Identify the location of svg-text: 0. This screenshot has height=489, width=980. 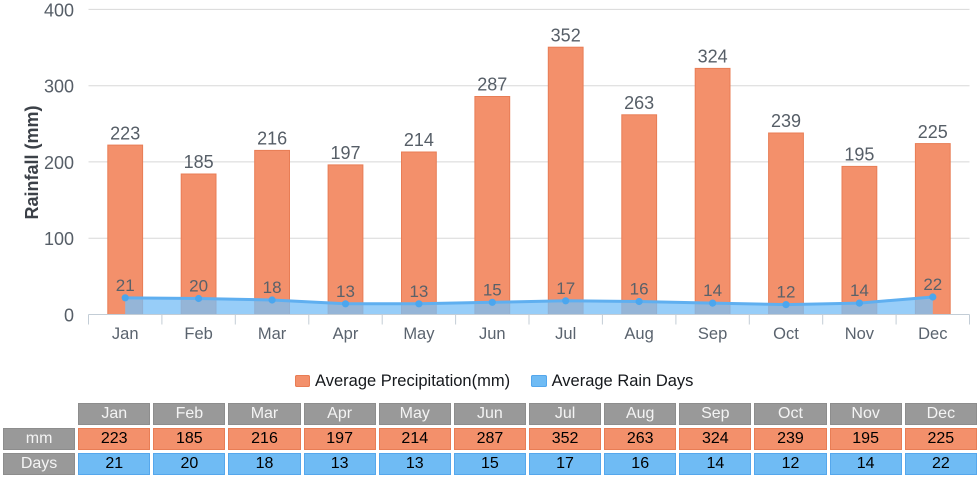
(69, 316).